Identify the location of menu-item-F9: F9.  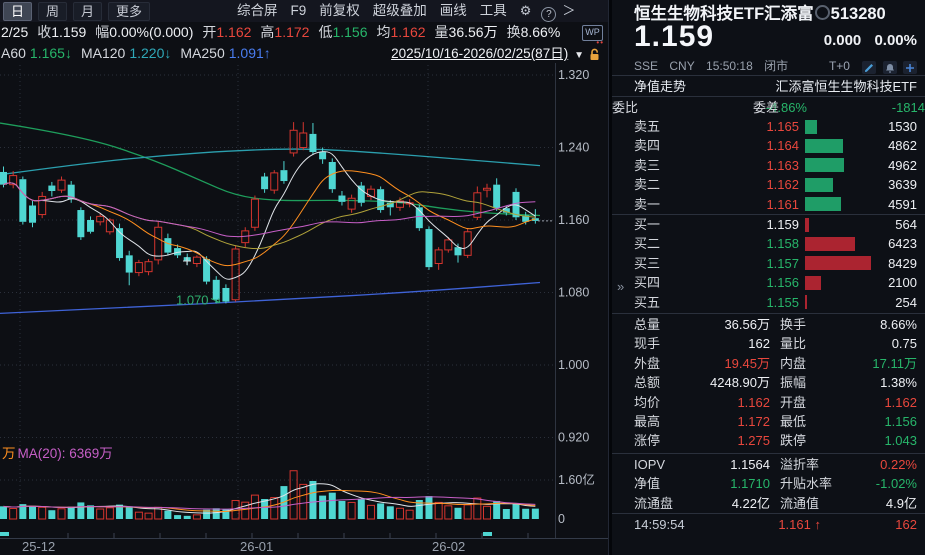
(298, 10).